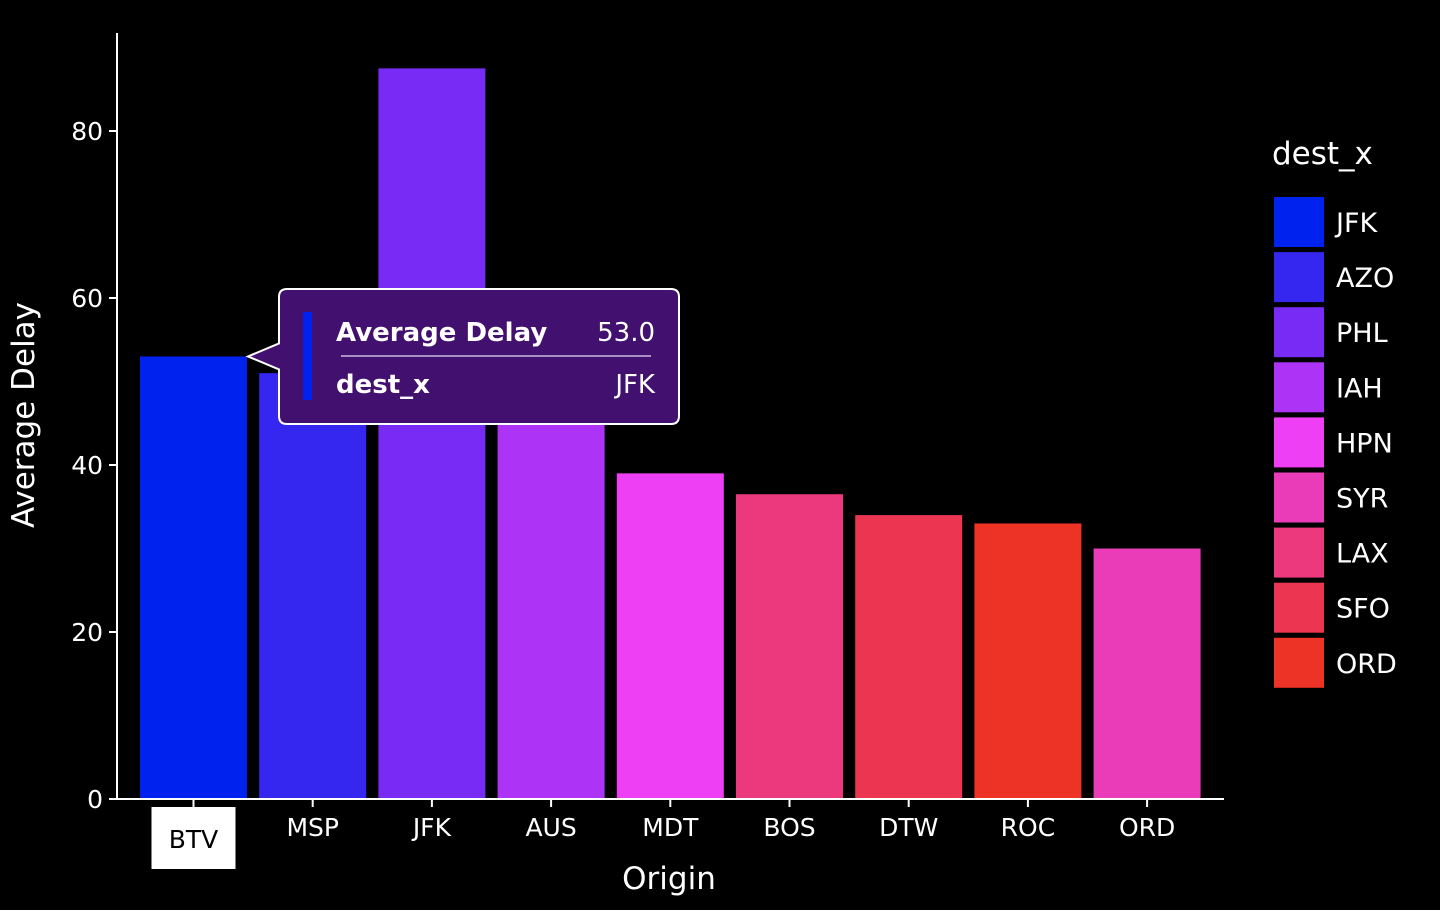 This screenshot has height=910, width=1440. What do you see at coordinates (1366, 664) in the screenshot?
I see `legend-label-ord: ORD` at bounding box center [1366, 664].